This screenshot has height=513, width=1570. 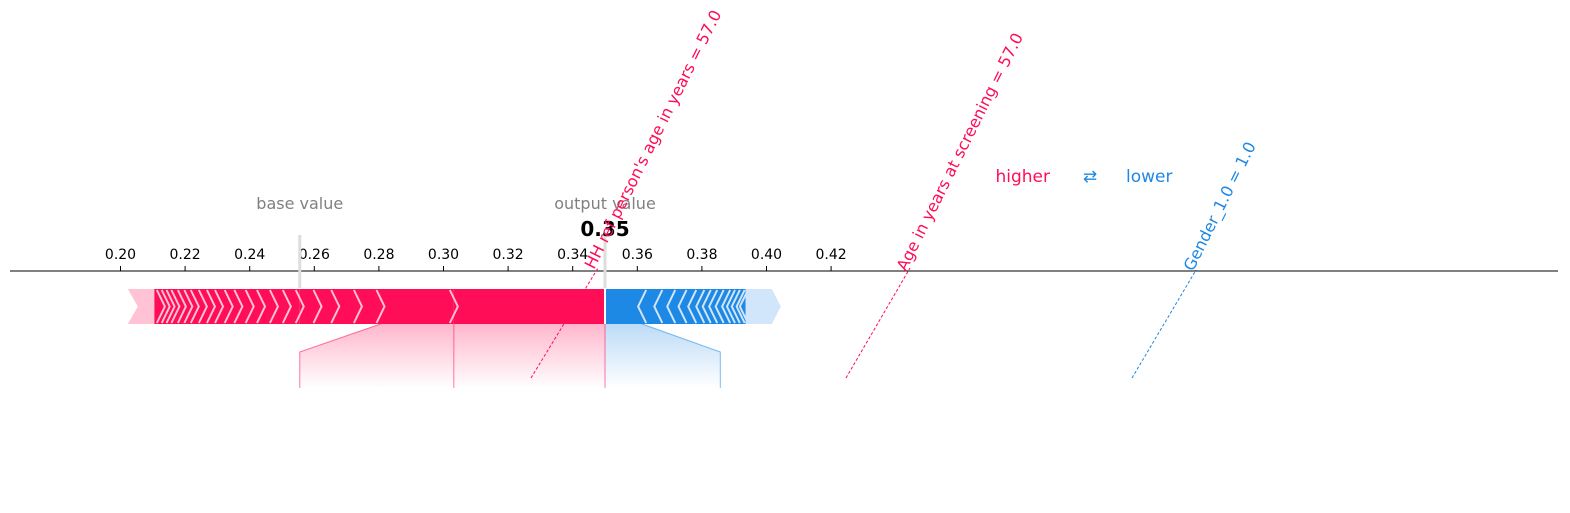 What do you see at coordinates (1090, 177) in the screenshot?
I see `legend-arrow-icon: ⇄` at bounding box center [1090, 177].